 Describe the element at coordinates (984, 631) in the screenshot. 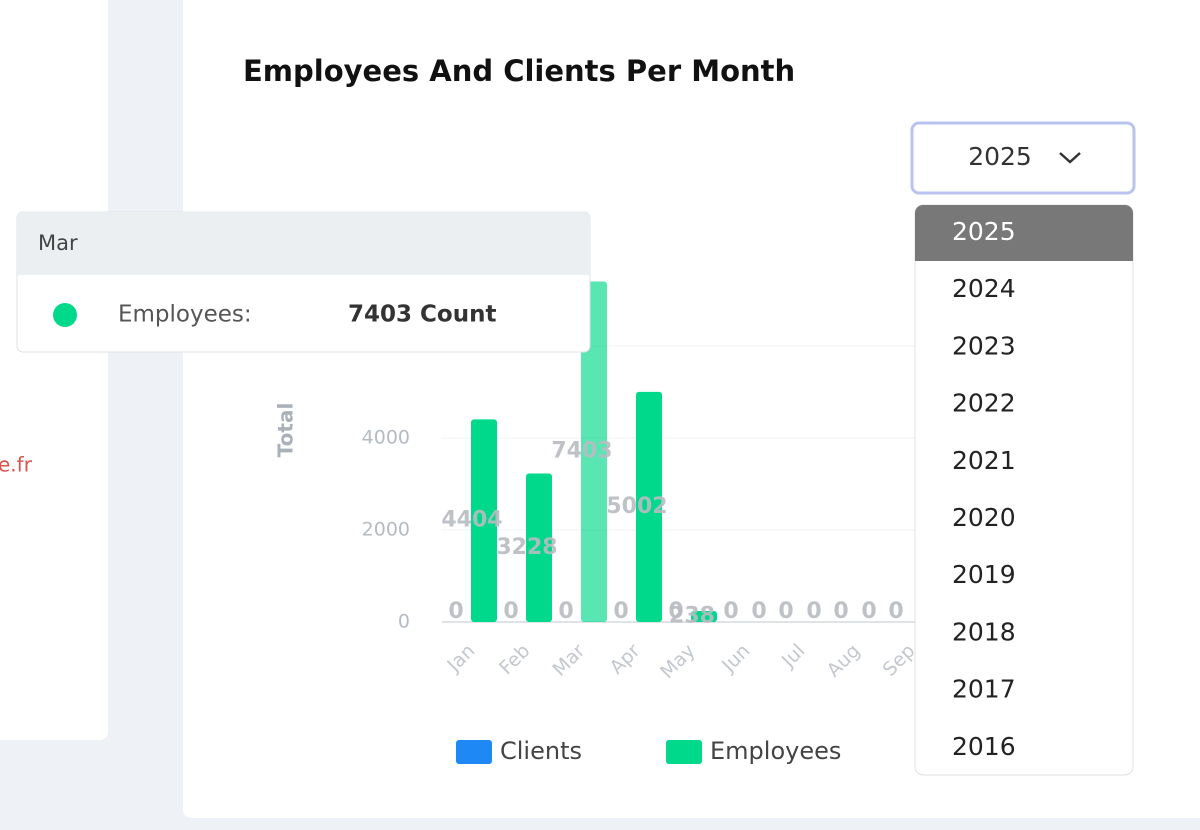

I see `year-option: 2018` at that location.